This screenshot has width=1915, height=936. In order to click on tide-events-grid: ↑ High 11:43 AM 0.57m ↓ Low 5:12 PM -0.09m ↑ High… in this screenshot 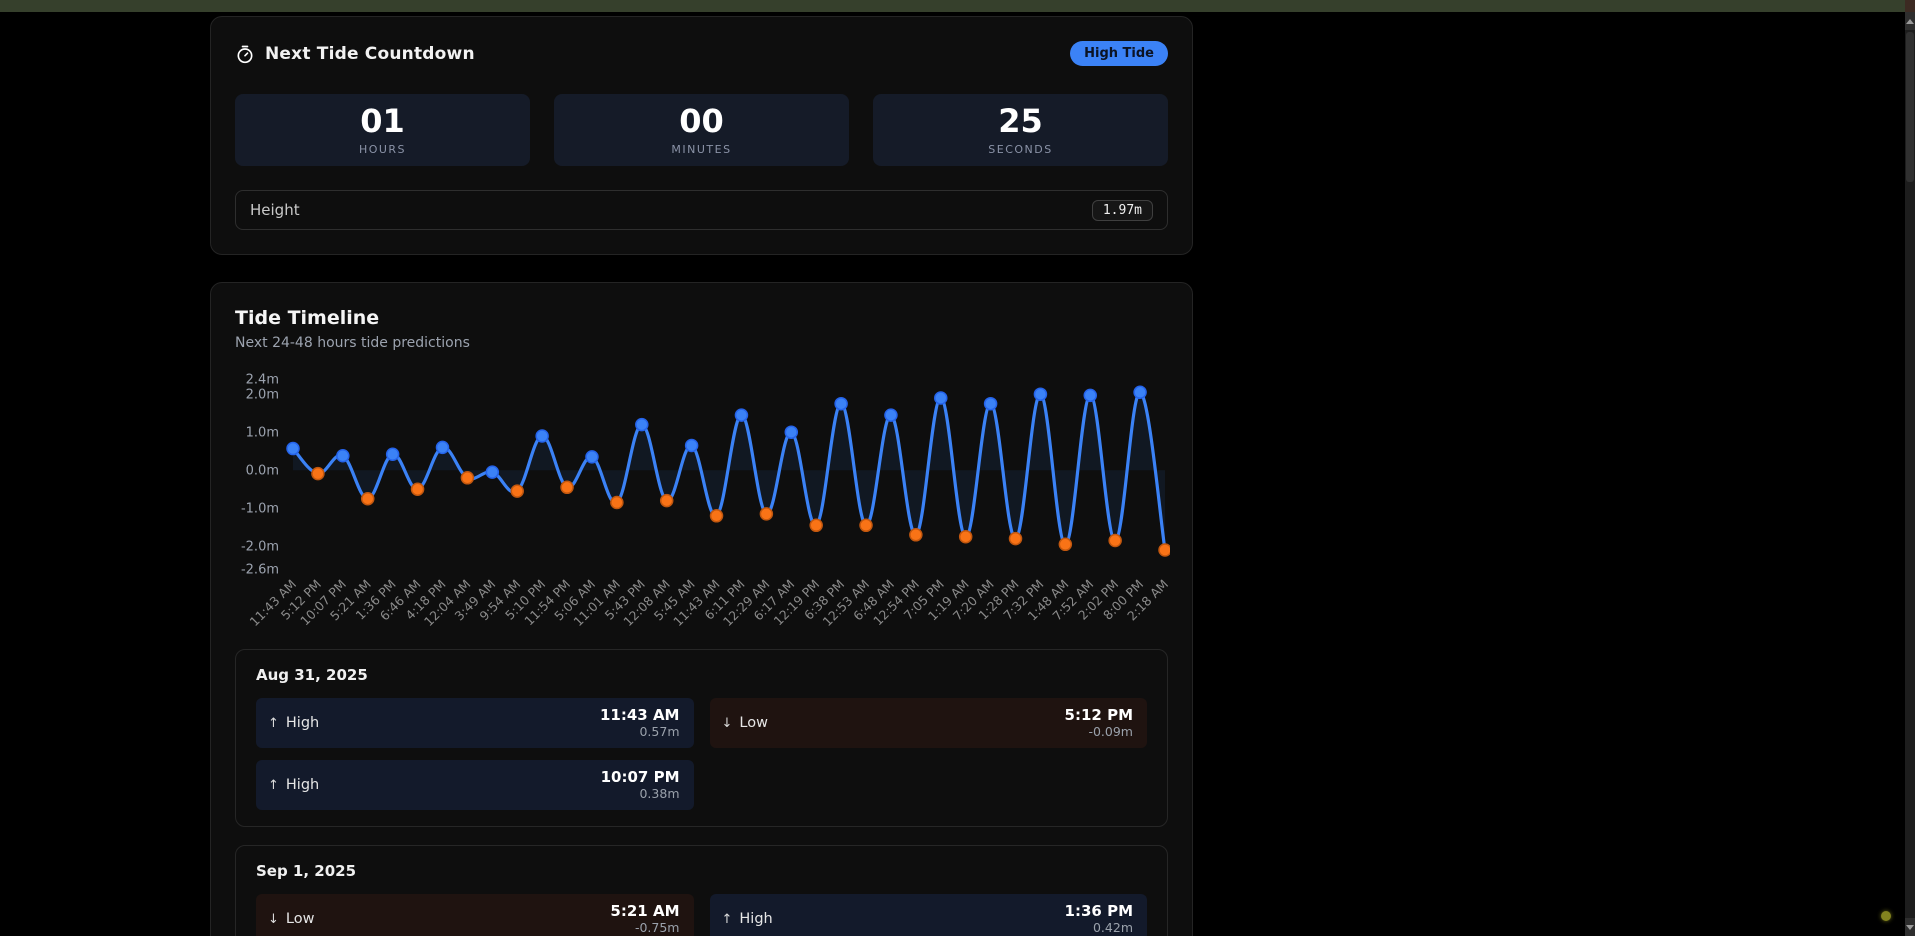, I will do `click(701, 754)`.